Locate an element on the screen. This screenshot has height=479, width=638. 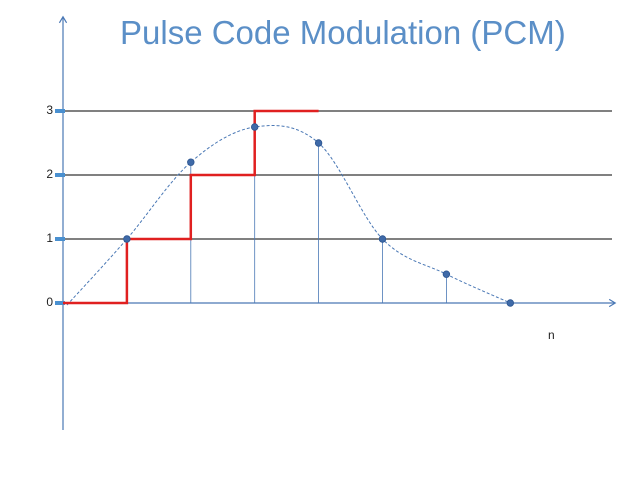
x-axis-label: n is located at coordinates (551, 335).